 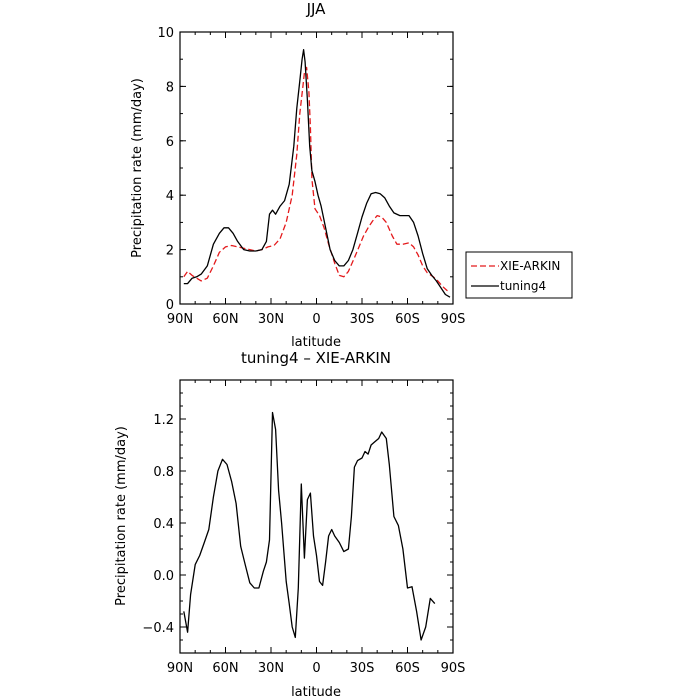 What do you see at coordinates (180, 668) in the screenshot?
I see `bottom-x-tick-label: 90N` at bounding box center [180, 668].